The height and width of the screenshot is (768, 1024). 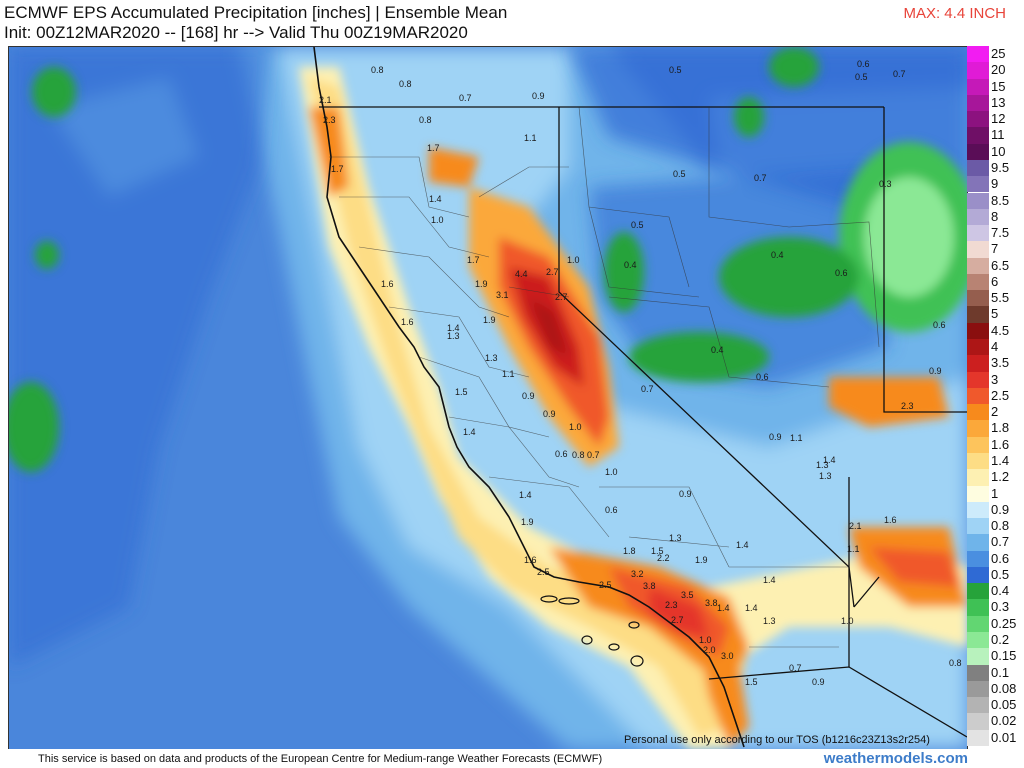 What do you see at coordinates (727, 656) in the screenshot?
I see `map-value-label: 3.0` at bounding box center [727, 656].